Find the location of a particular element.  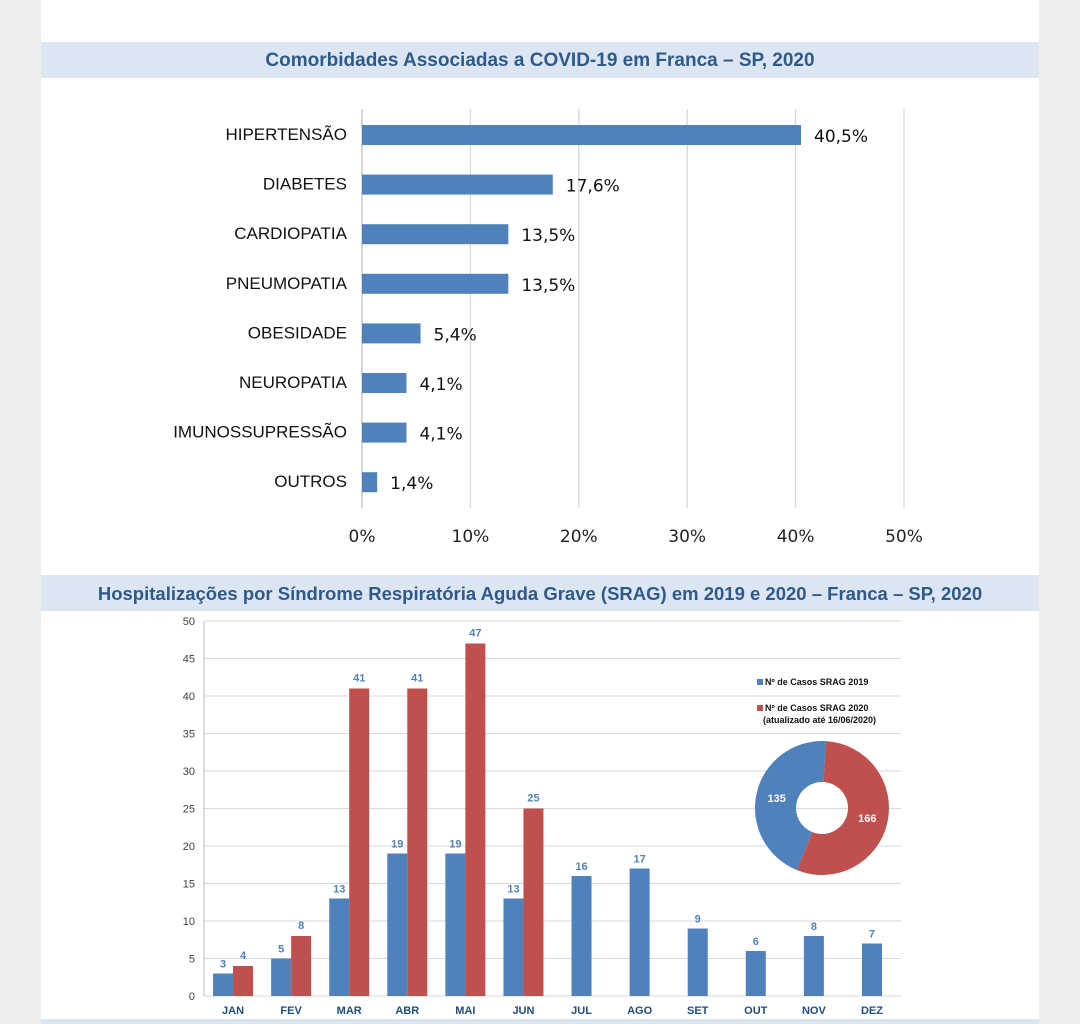

bottom-divider is located at coordinates (540, 1021).